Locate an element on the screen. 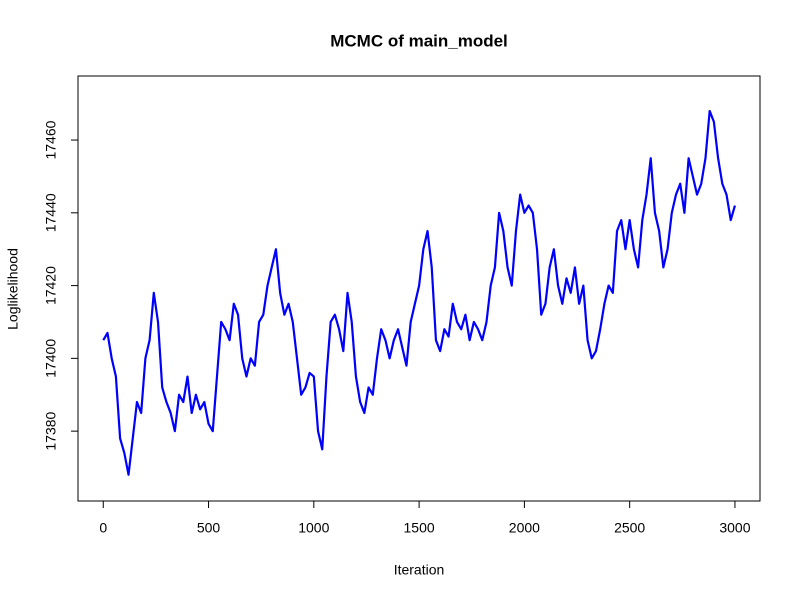 The width and height of the screenshot is (800, 600). y-tick-label: 17440 is located at coordinates (51, 212).